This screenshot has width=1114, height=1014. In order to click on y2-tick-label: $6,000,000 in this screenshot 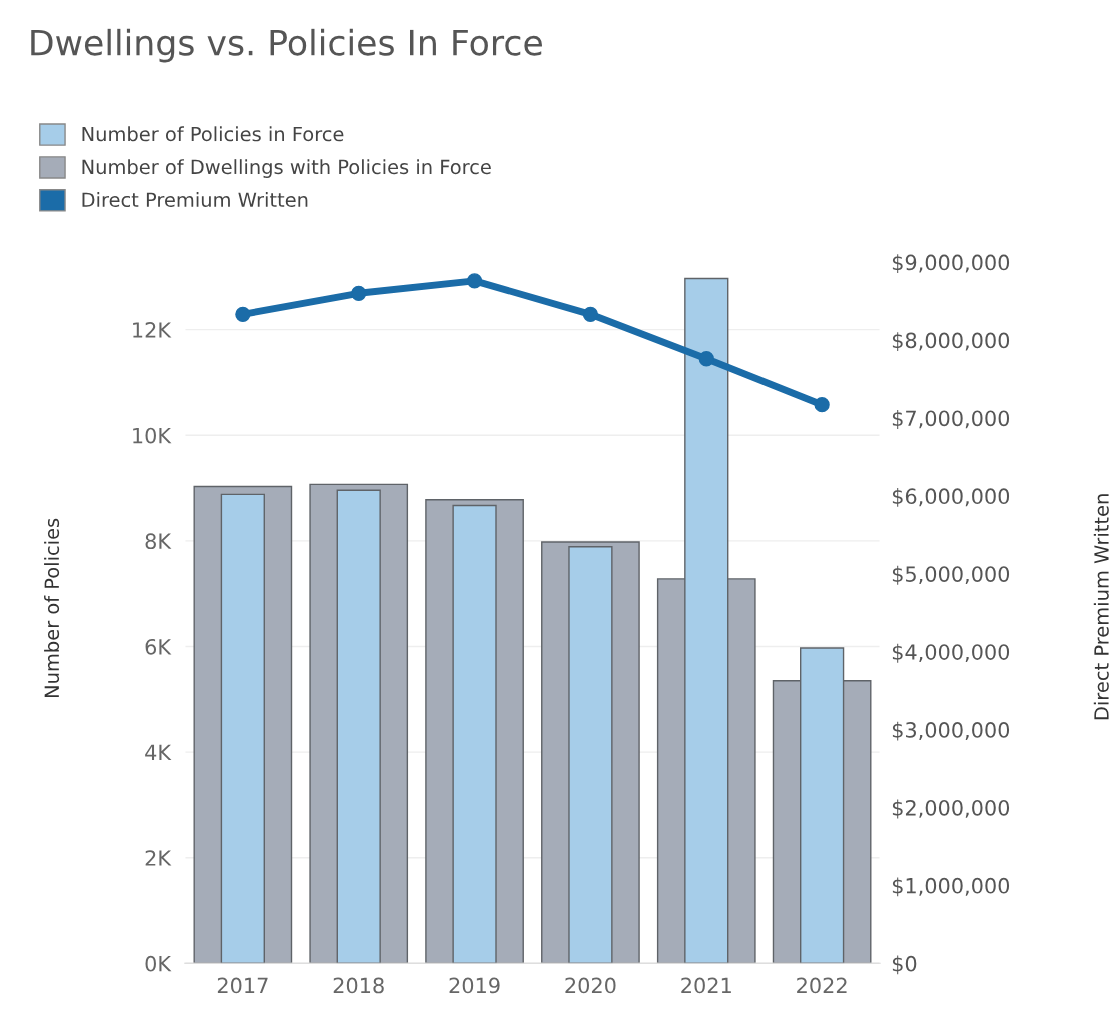, I will do `click(951, 497)`.